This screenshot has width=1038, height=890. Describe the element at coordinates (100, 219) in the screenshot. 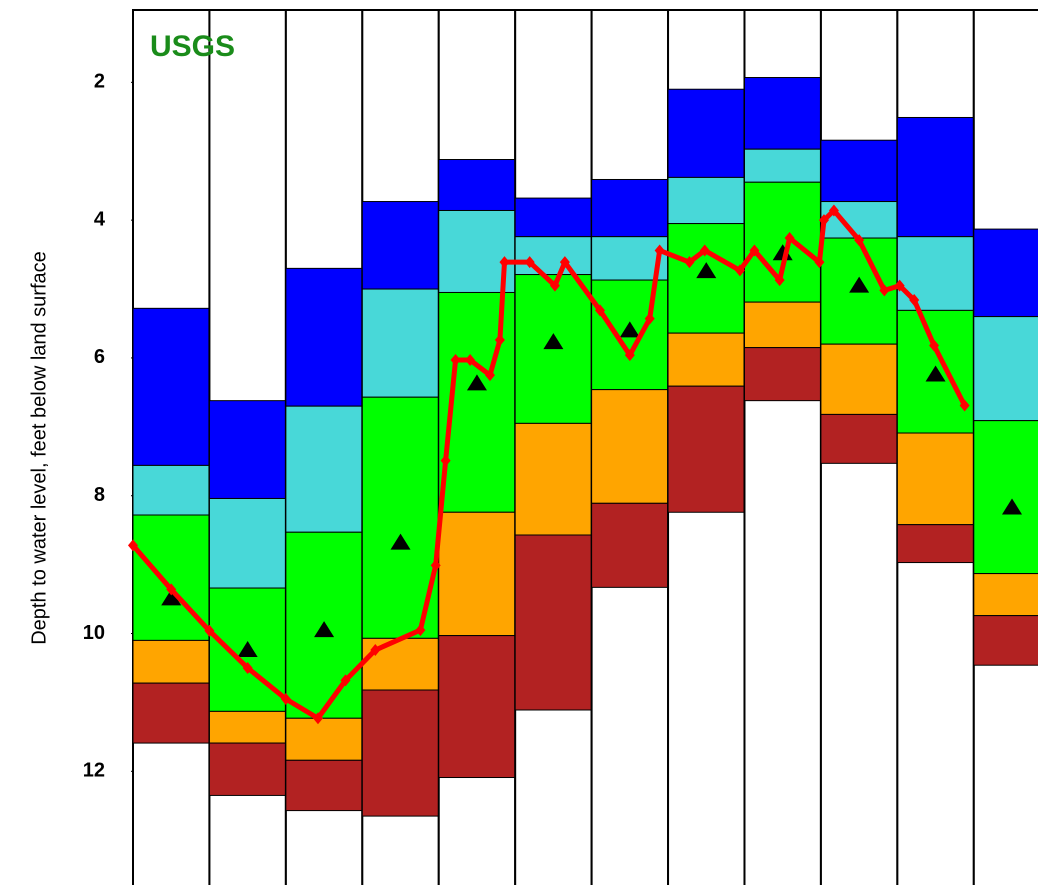

I see `y-tick-label: 4` at that location.